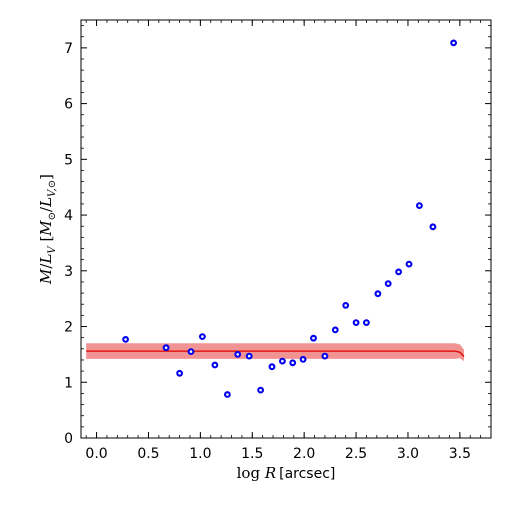 The height and width of the screenshot is (518, 518). I want to click on x-tick-label: 3.0, so click(408, 454).